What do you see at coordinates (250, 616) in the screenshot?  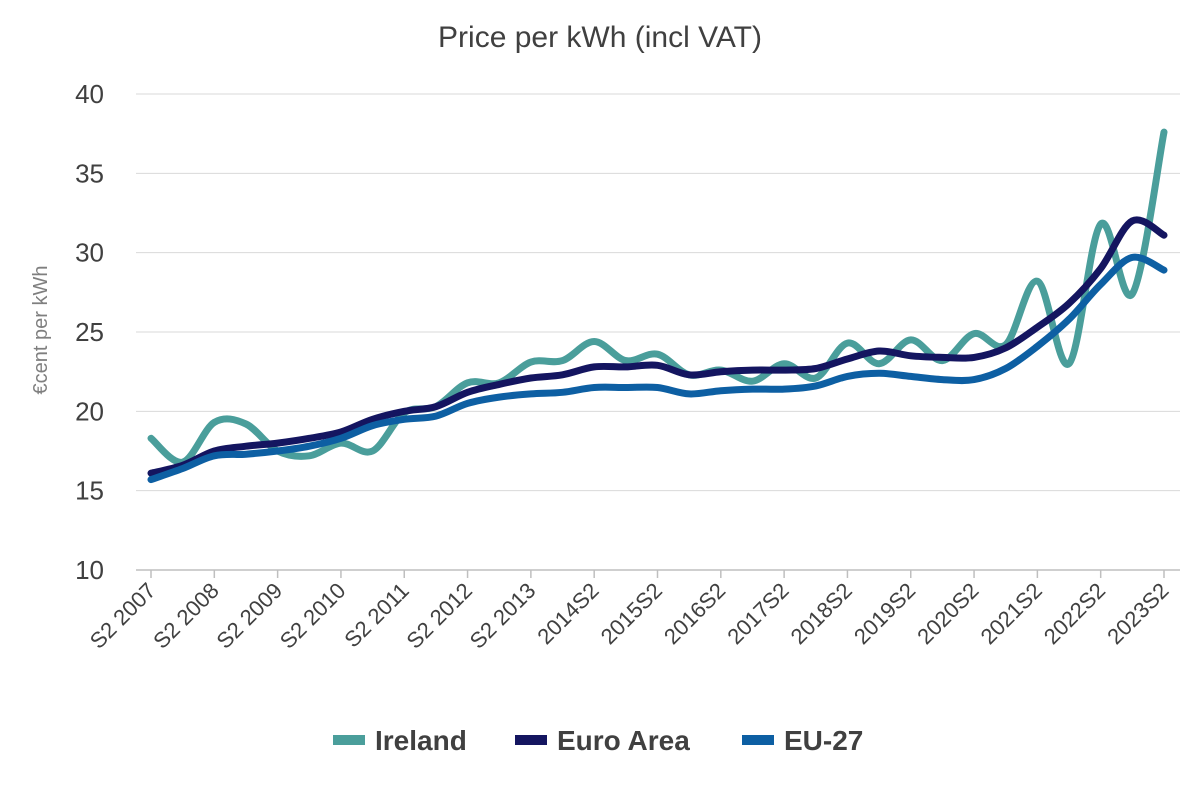 I see `x-tick-label: S2 2009` at bounding box center [250, 616].